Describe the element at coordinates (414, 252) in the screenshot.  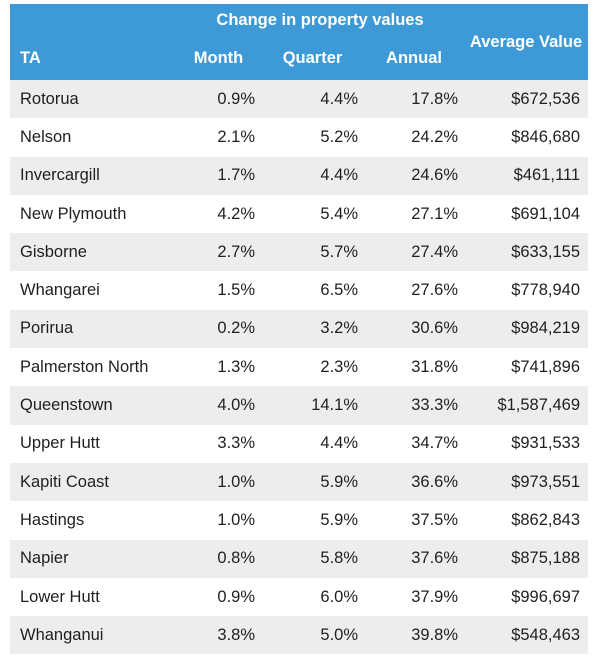
I see `cell-annual: 27.4%` at that location.